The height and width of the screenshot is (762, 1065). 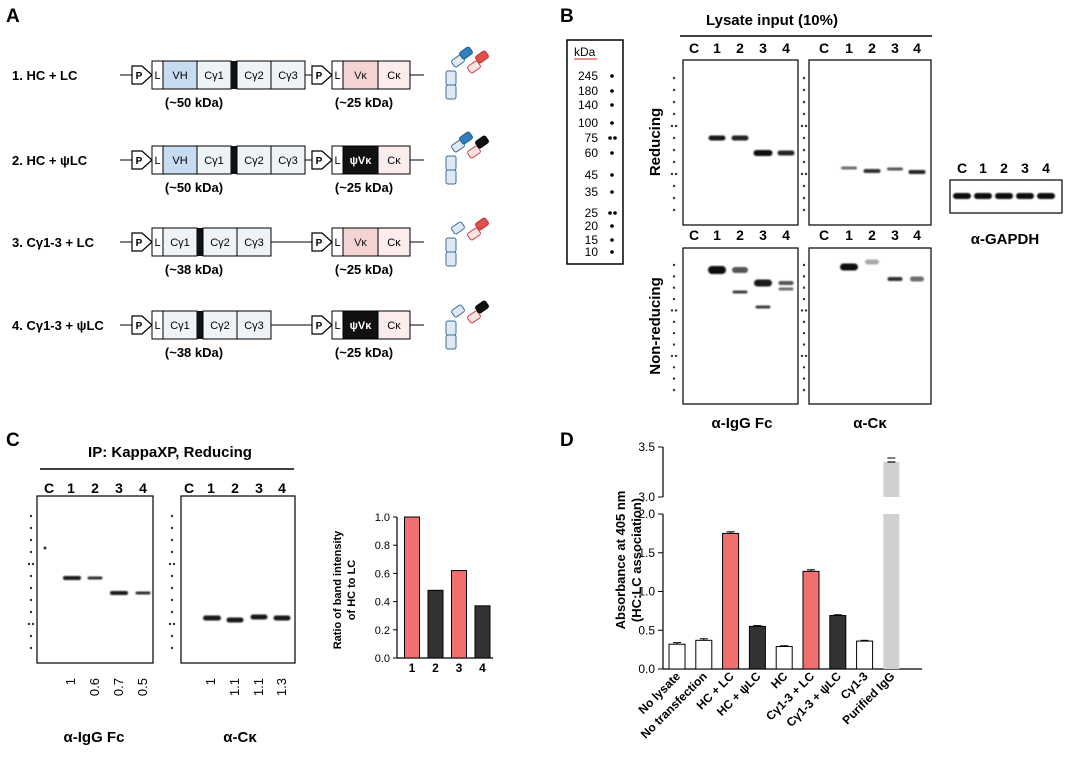 What do you see at coordinates (288, 161) in the screenshot?
I see `hc-domain-label: Cγ3` at bounding box center [288, 161].